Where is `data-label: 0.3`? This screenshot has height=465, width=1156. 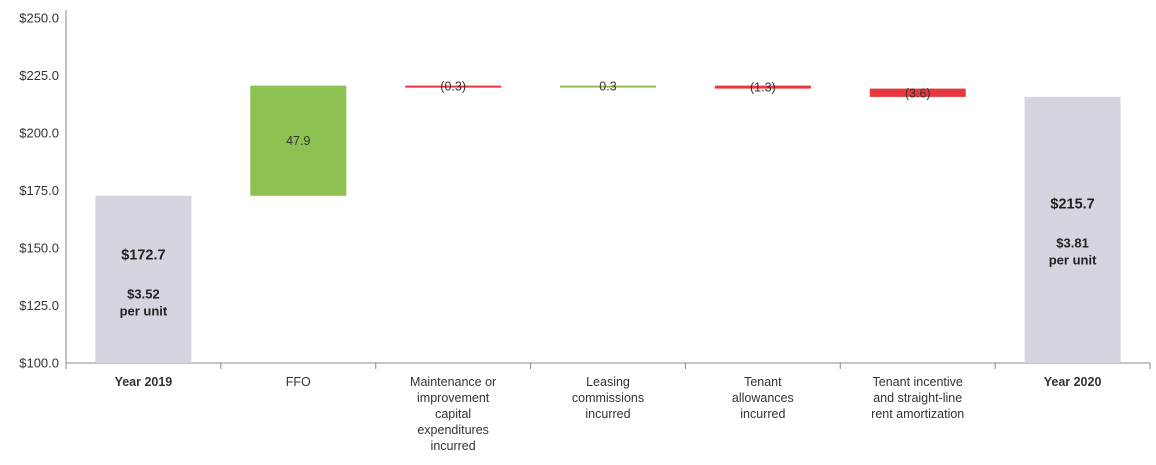
data-label: 0.3 is located at coordinates (607, 86).